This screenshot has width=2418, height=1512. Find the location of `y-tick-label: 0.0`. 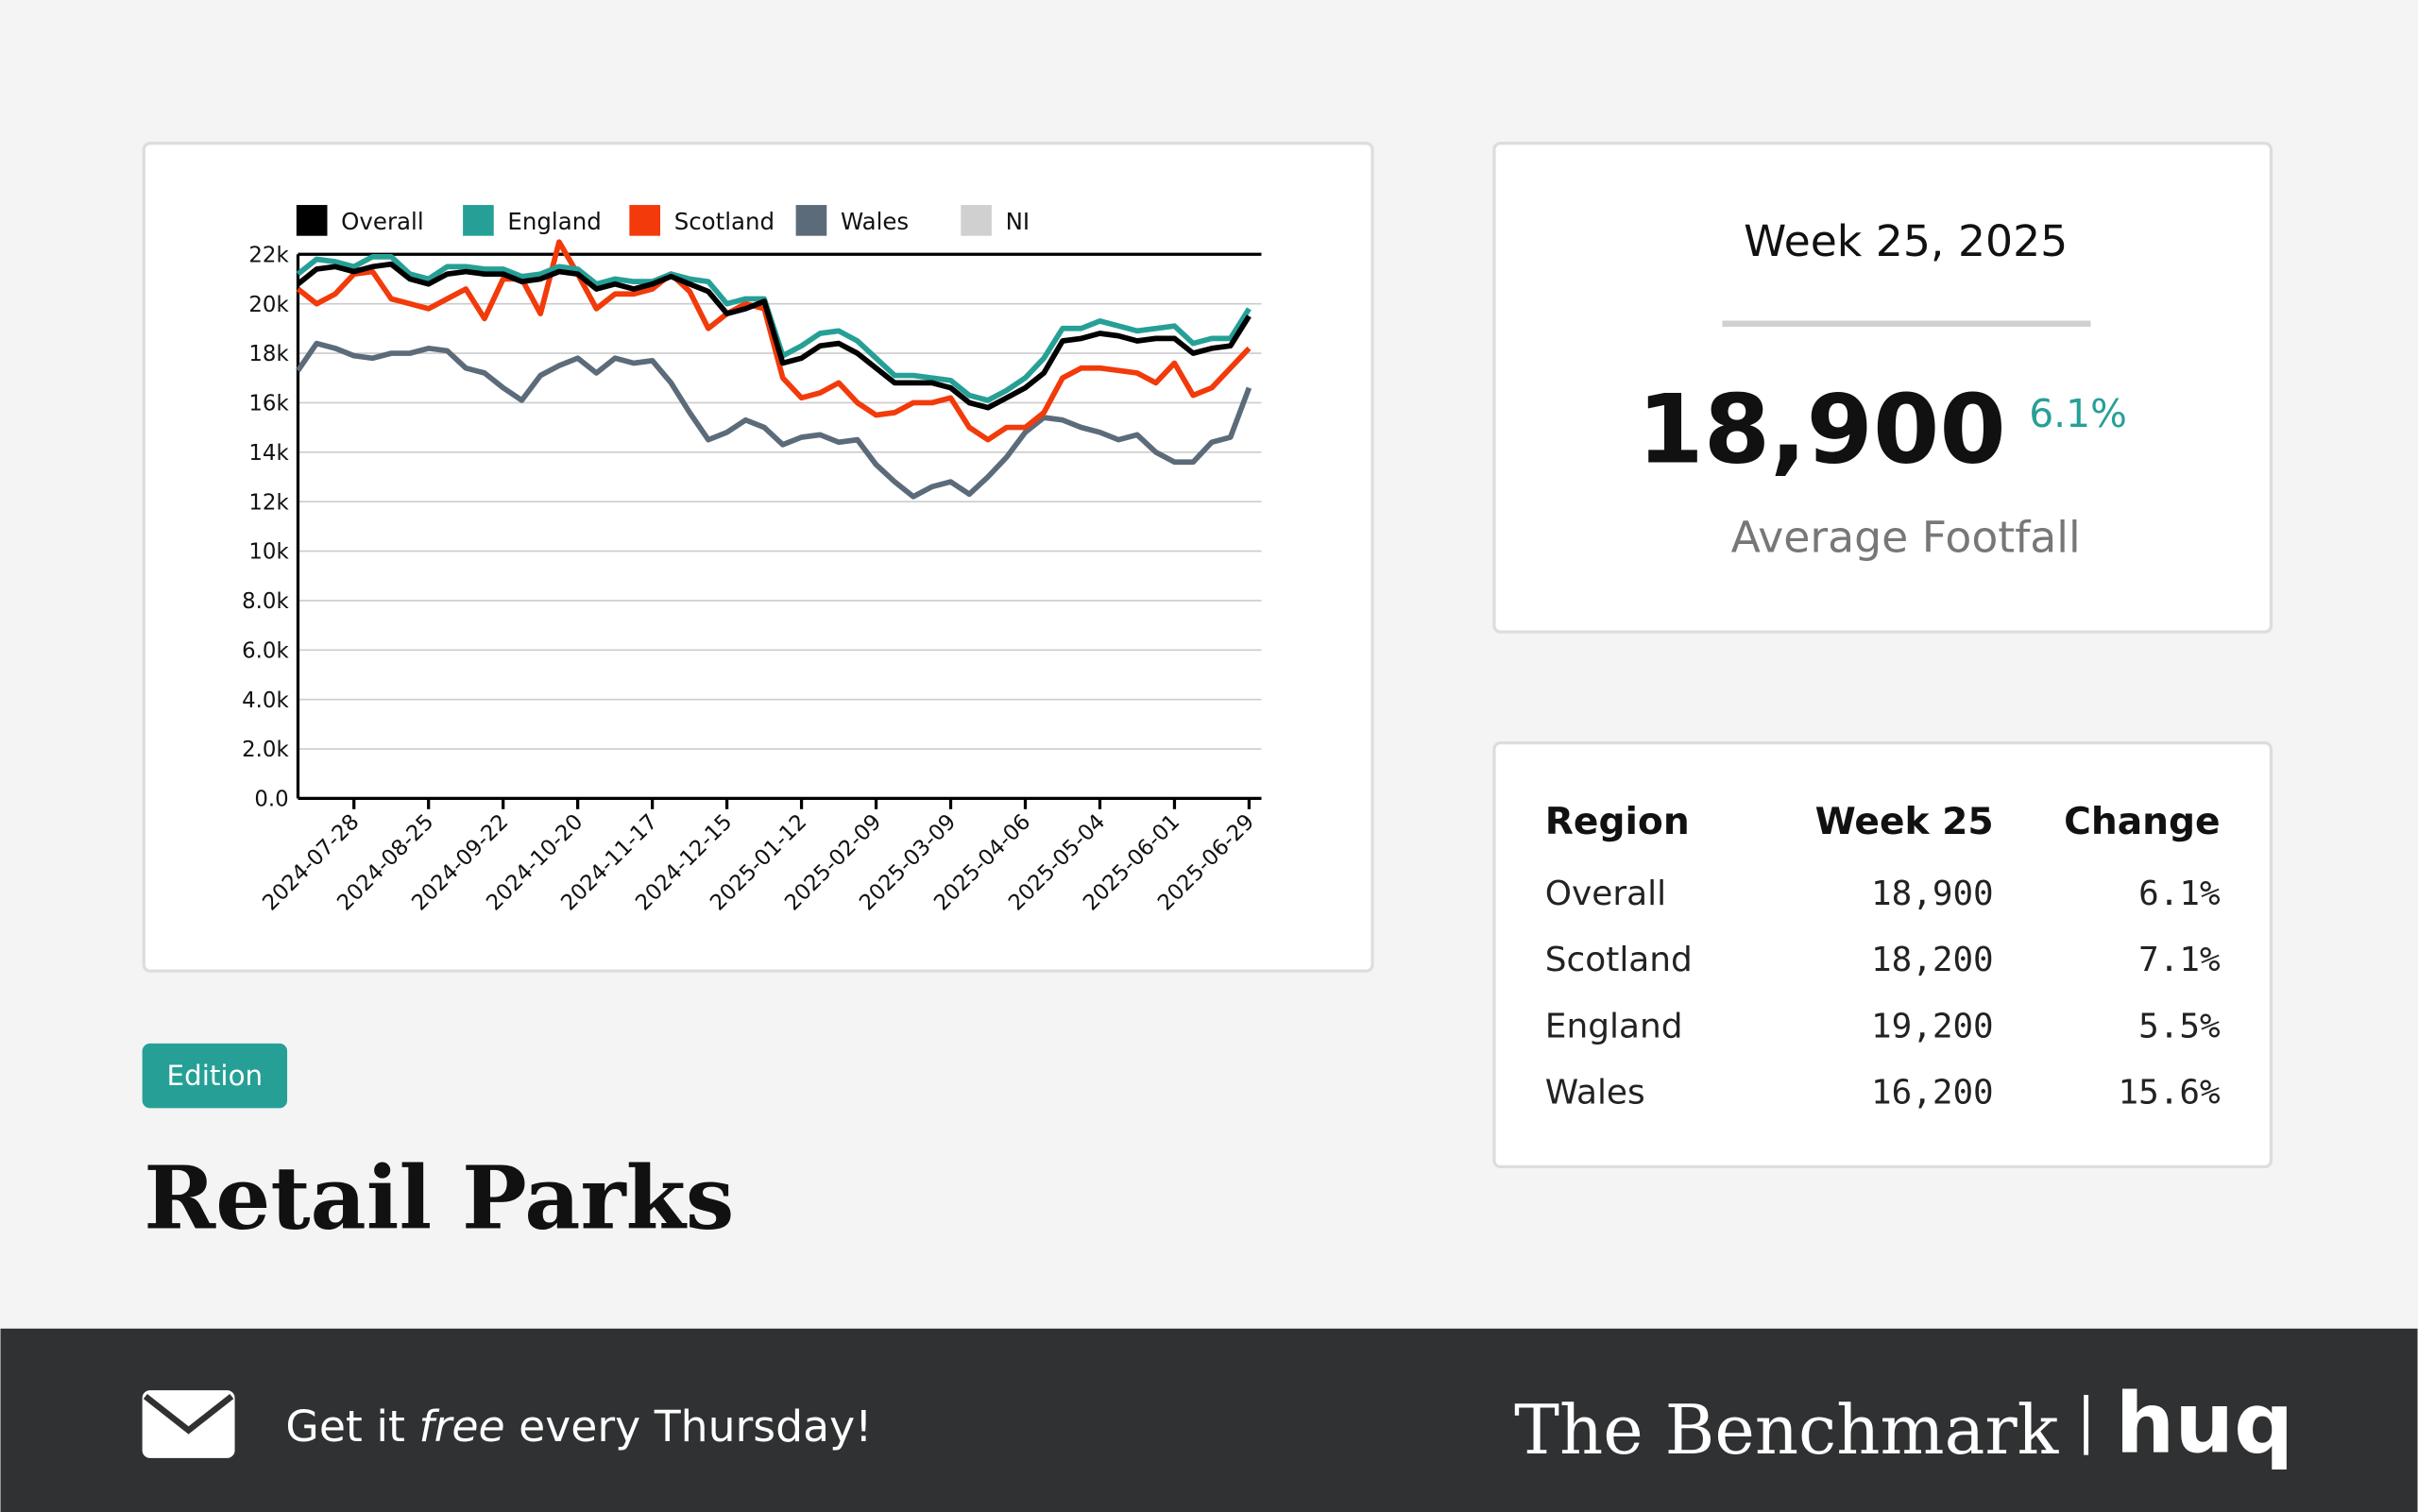

y-tick-label: 0.0 is located at coordinates (271, 800).